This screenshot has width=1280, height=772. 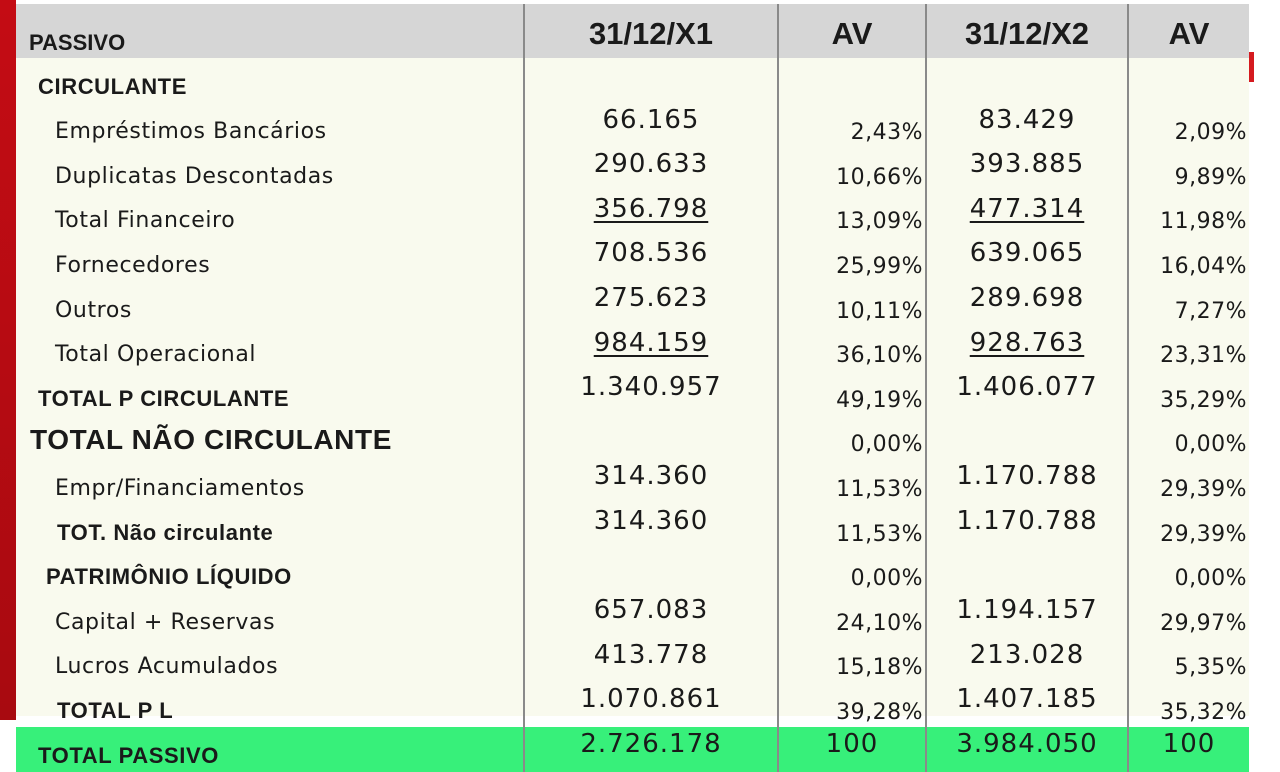 I want to click on av-x2-text: 35,32%, so click(x=1203, y=712).